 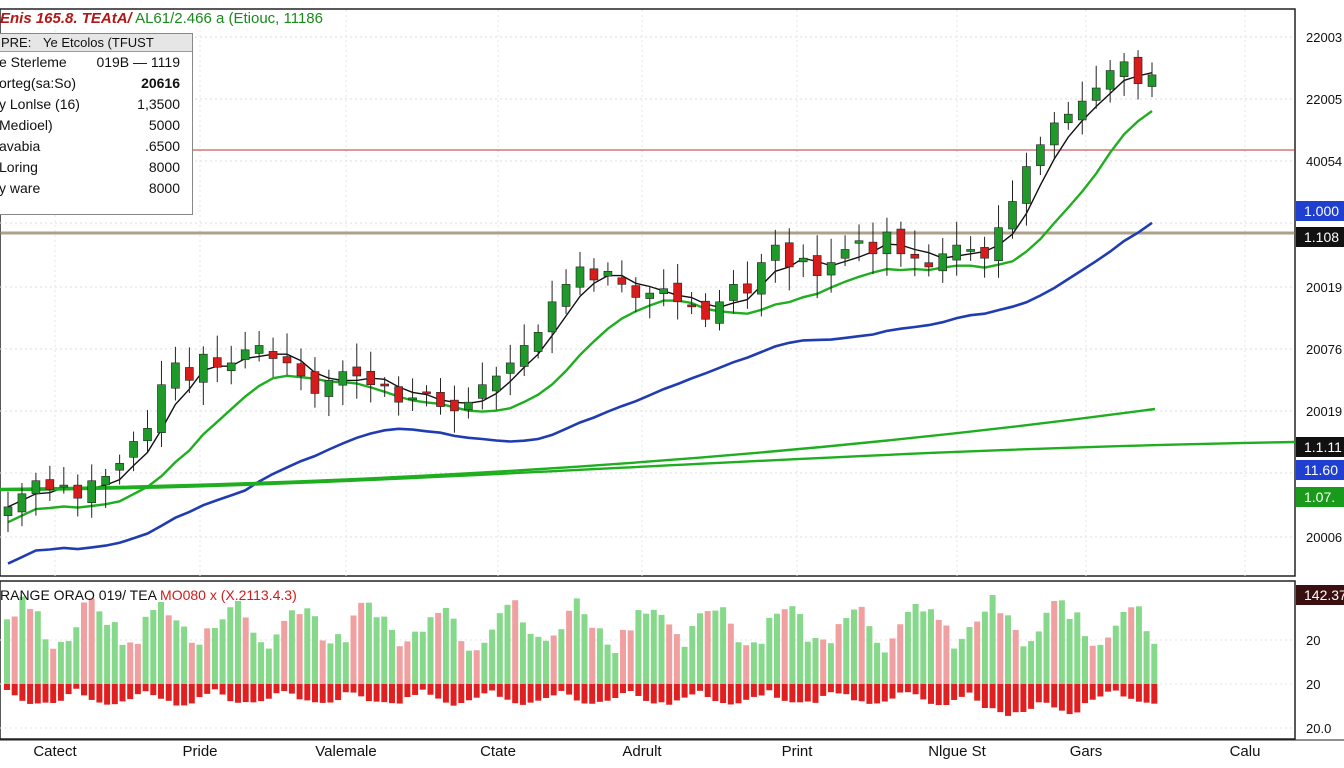 What do you see at coordinates (138, 62) in the screenshot?
I see `row-value: 019B — 1119` at bounding box center [138, 62].